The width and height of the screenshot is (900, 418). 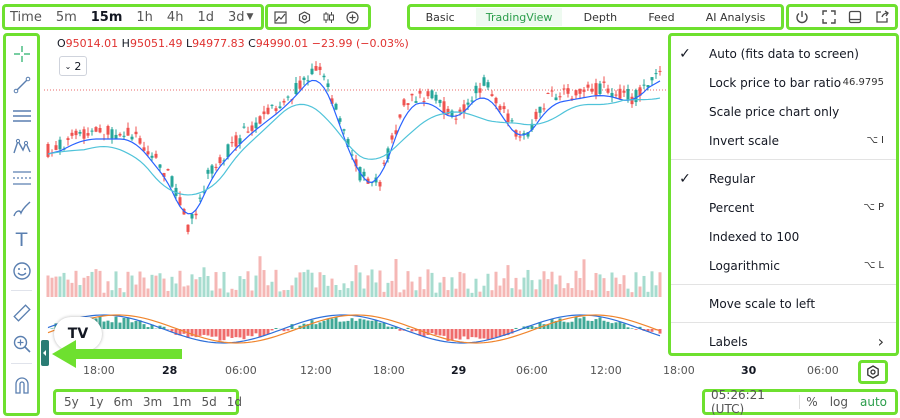 What do you see at coordinates (783, 53) in the screenshot?
I see `menu-item-auto-fits-data-to-screen: ✓ Auto (fits data to screen)` at bounding box center [783, 53].